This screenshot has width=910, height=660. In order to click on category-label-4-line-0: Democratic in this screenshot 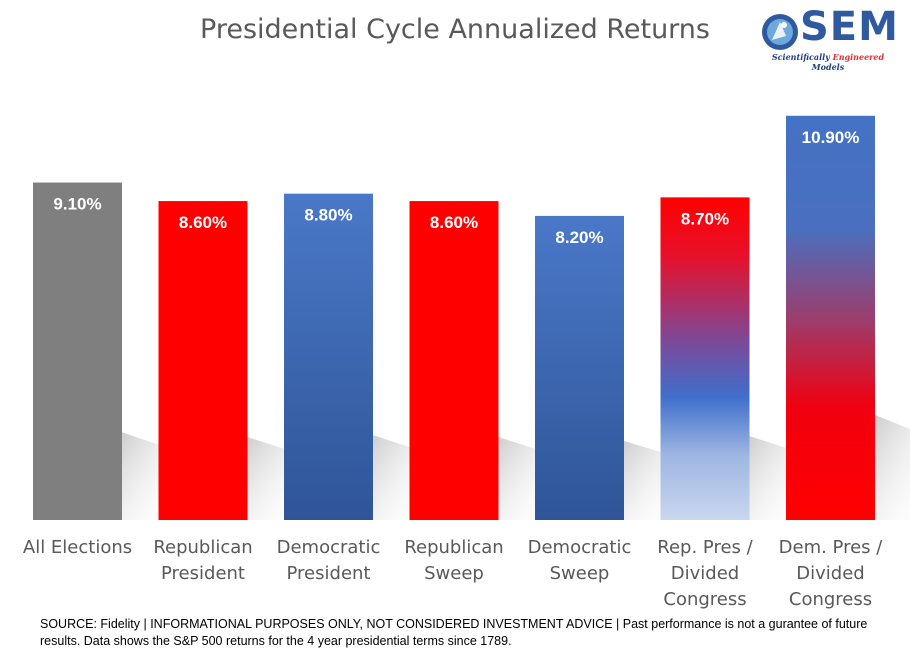, I will do `click(580, 547)`.